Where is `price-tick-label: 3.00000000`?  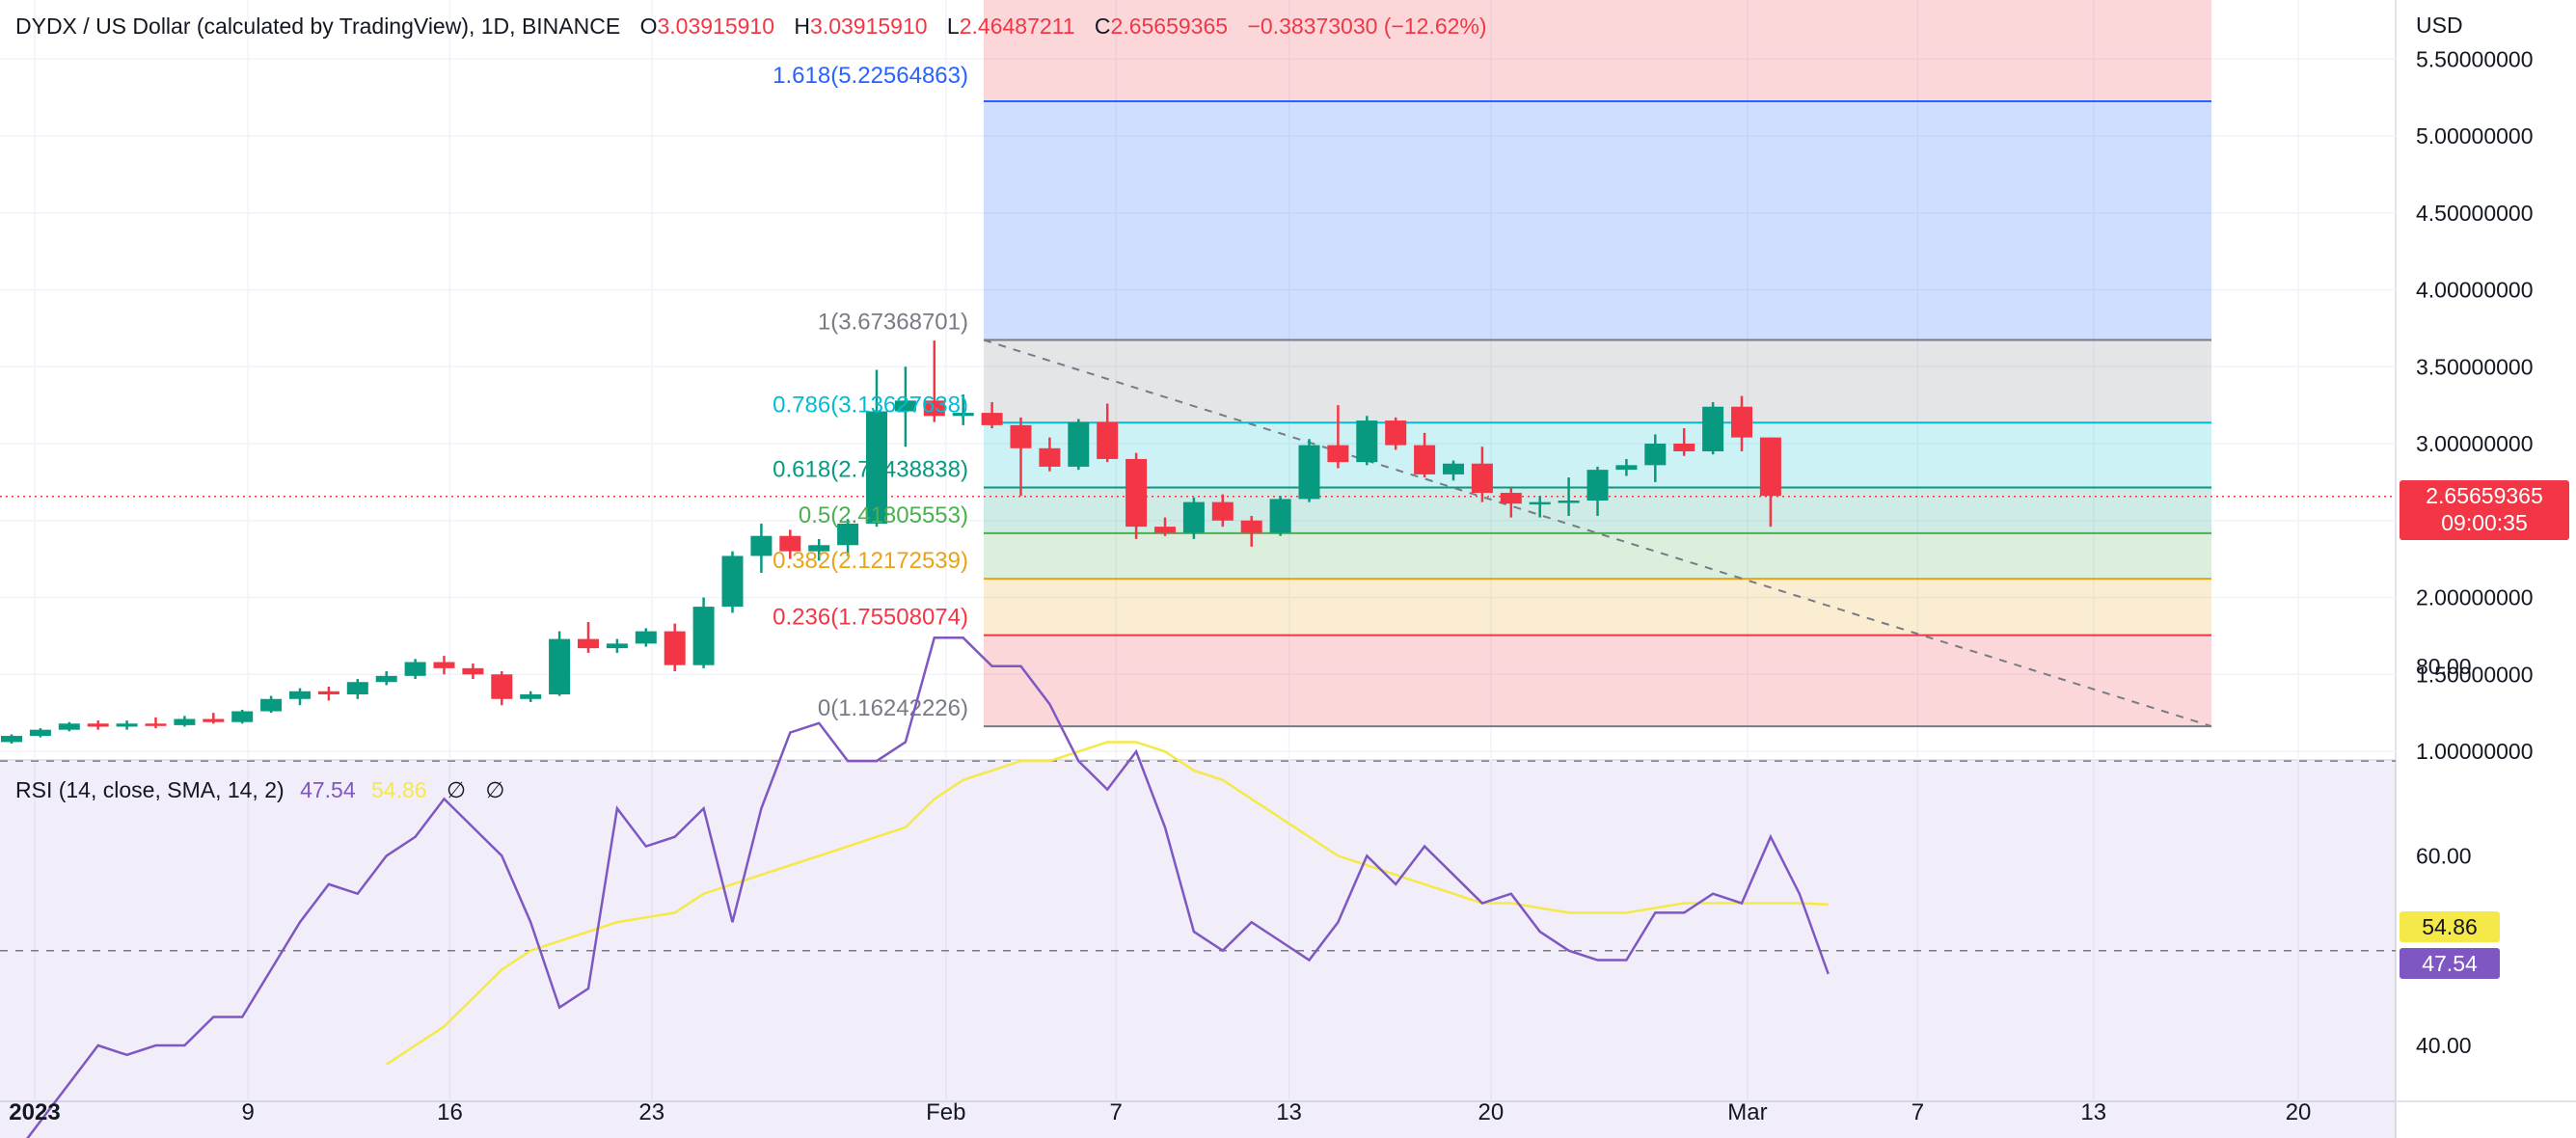
price-tick-label: 3.00000000 is located at coordinates (2475, 443).